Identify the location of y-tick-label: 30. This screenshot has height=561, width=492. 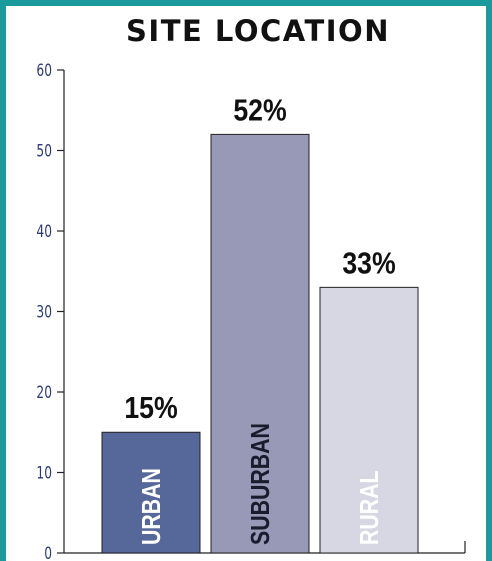
(44, 312).